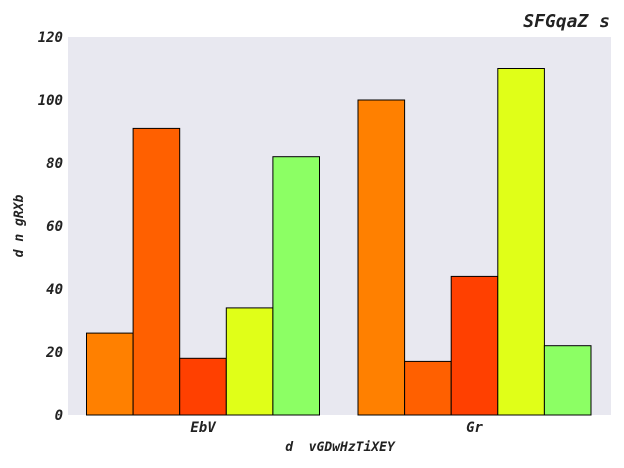  Describe the element at coordinates (203, 428) in the screenshot. I see `x-tick-label: EbV` at that location.